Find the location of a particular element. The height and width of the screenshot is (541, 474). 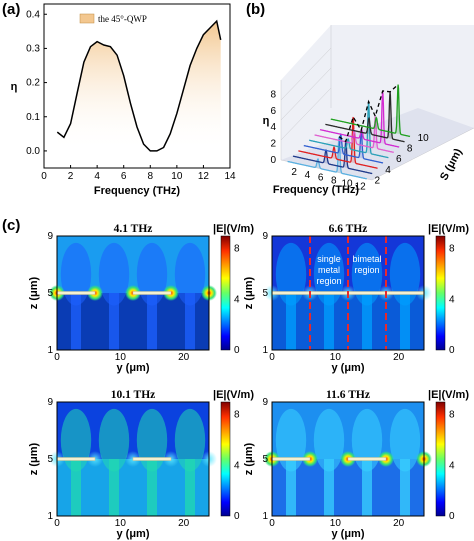

map-frame is located at coordinates (133, 293).